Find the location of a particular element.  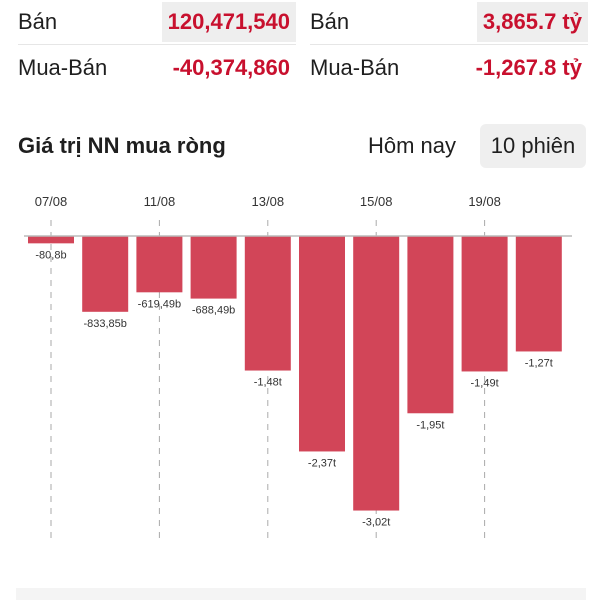

section-title: Giá trị NN mua ròng is located at coordinates (122, 145).